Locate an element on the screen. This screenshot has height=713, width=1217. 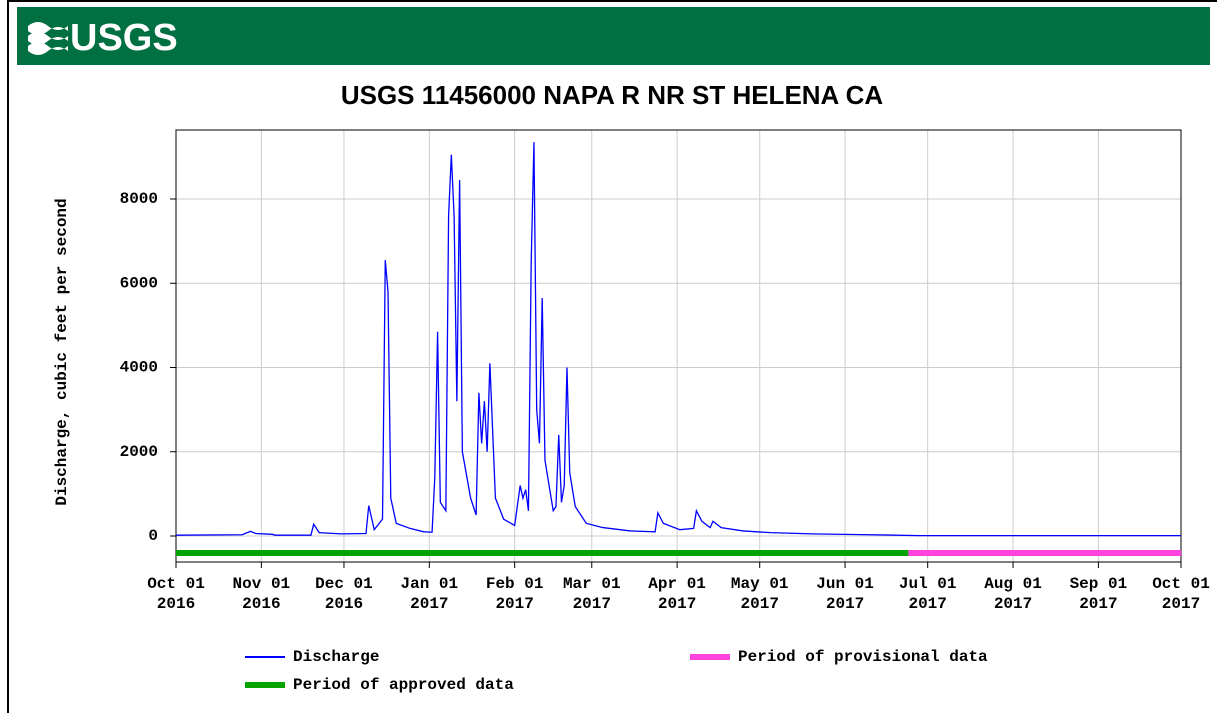
y-tick-label: 6000 is located at coordinates (139, 283).